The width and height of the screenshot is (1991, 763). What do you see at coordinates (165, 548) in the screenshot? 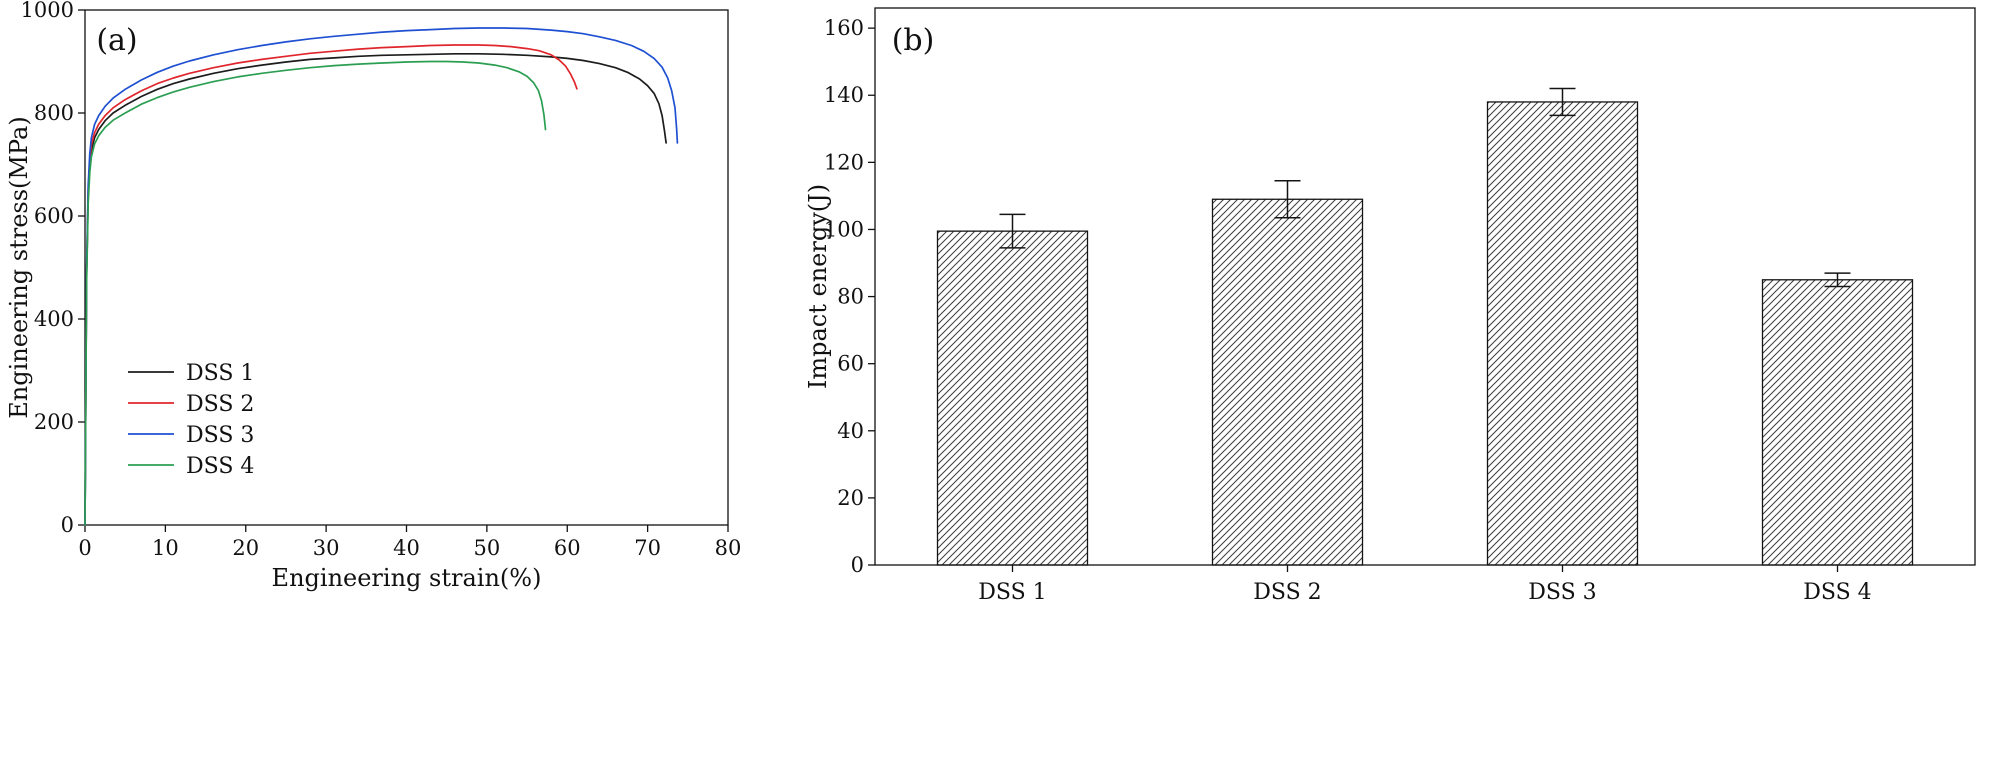
I see `x-tick-label: 10` at bounding box center [165, 548].